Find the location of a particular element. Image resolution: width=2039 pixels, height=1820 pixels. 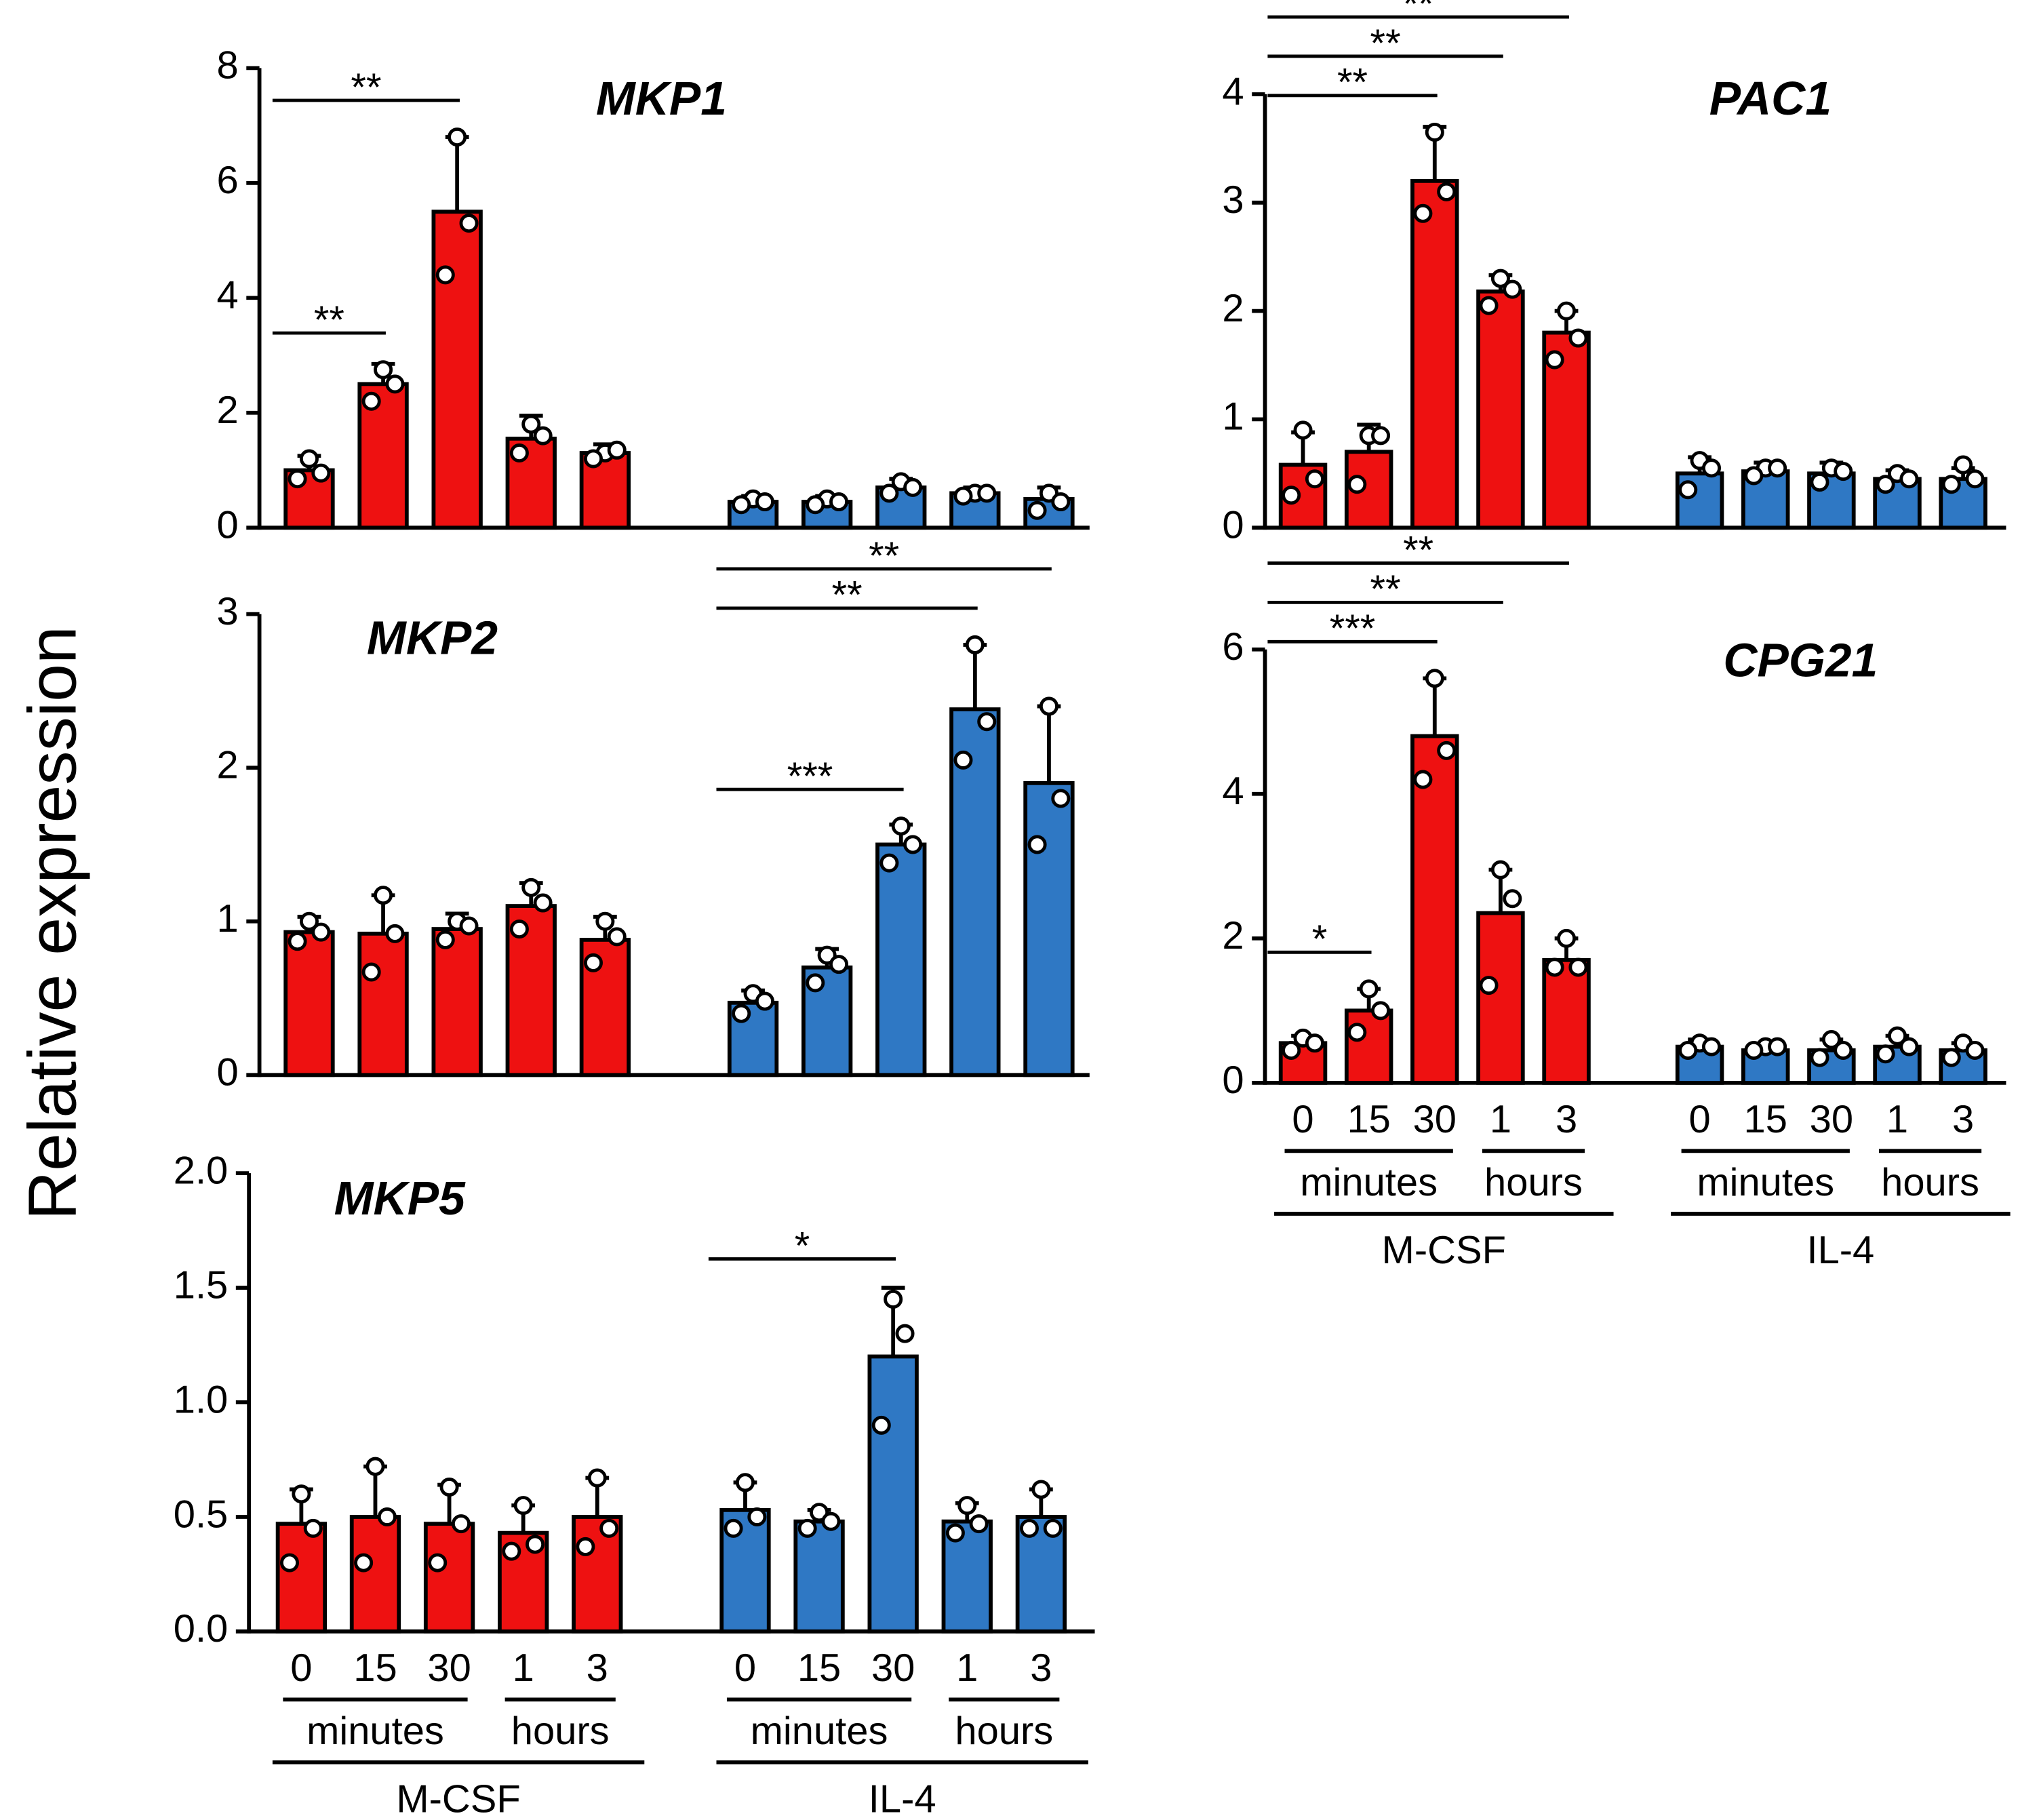

y-tick-label: 8 is located at coordinates (227, 65).